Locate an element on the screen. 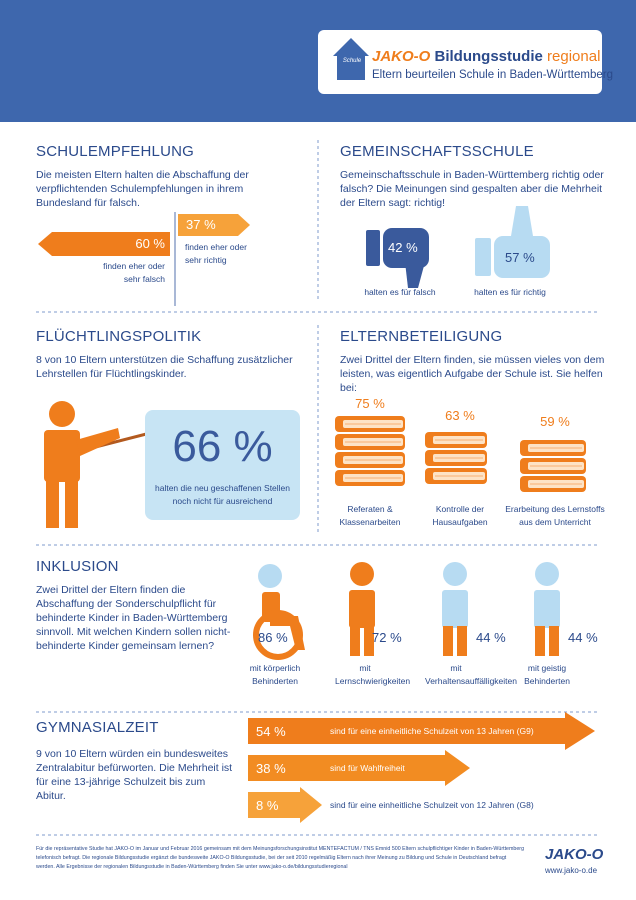  percent: 63 % is located at coordinates (460, 415).